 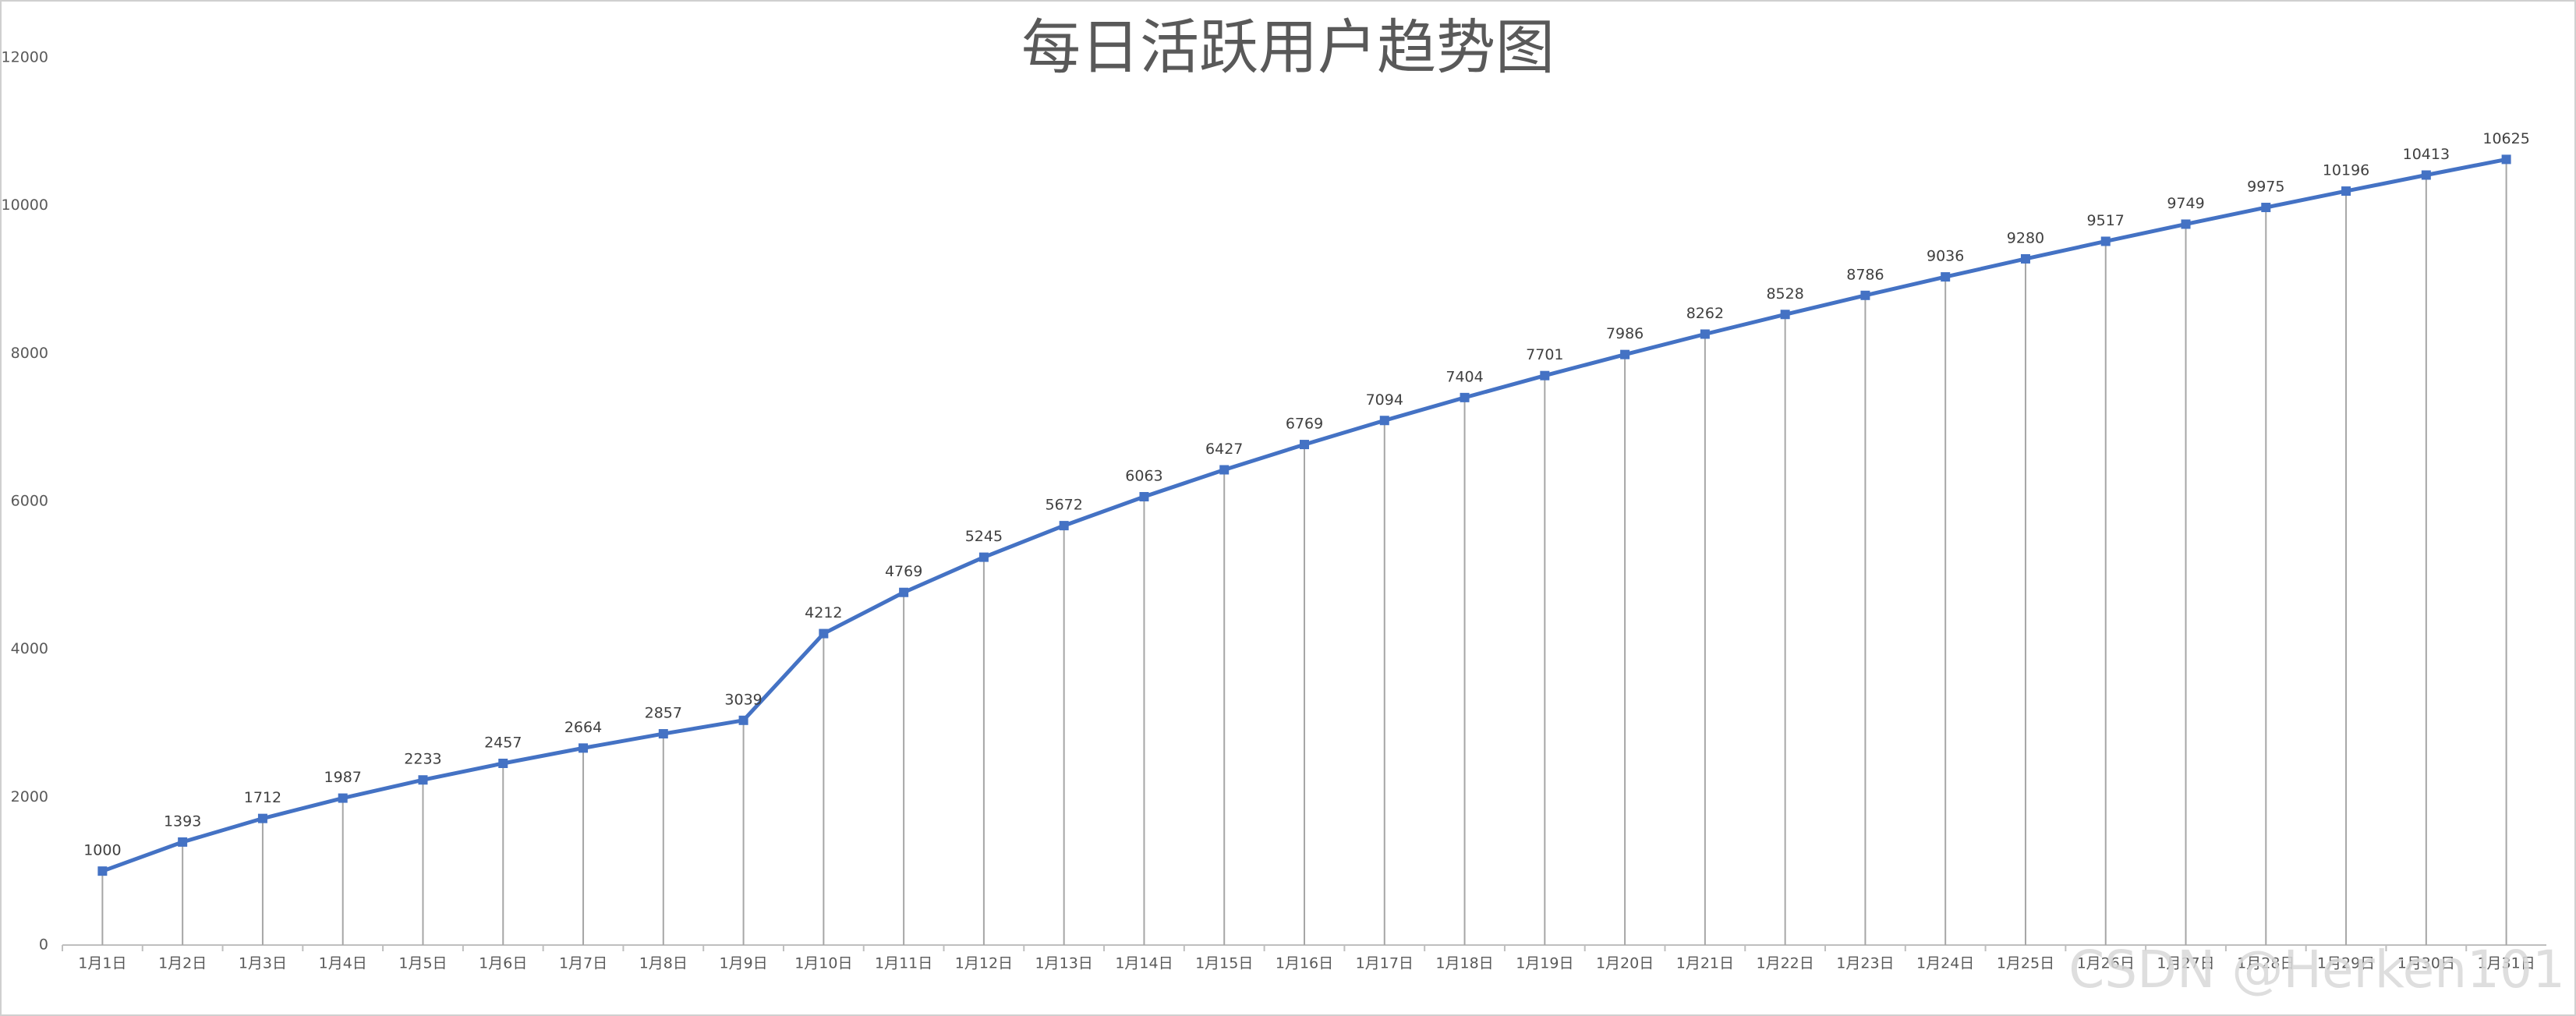 I want to click on data-label: 8262, so click(x=1705, y=313).